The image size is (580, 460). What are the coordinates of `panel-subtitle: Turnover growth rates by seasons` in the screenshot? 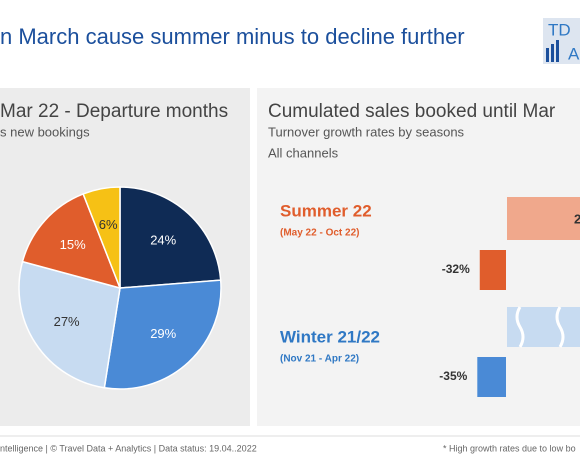 It's located at (366, 131).